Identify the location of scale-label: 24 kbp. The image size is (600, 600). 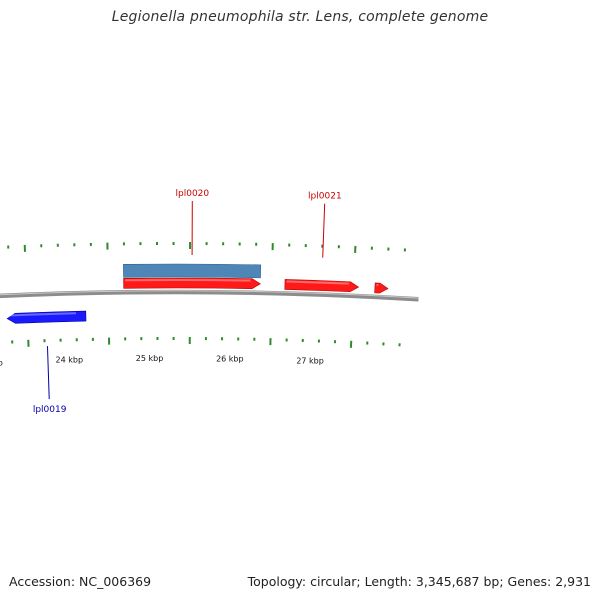
(70, 359).